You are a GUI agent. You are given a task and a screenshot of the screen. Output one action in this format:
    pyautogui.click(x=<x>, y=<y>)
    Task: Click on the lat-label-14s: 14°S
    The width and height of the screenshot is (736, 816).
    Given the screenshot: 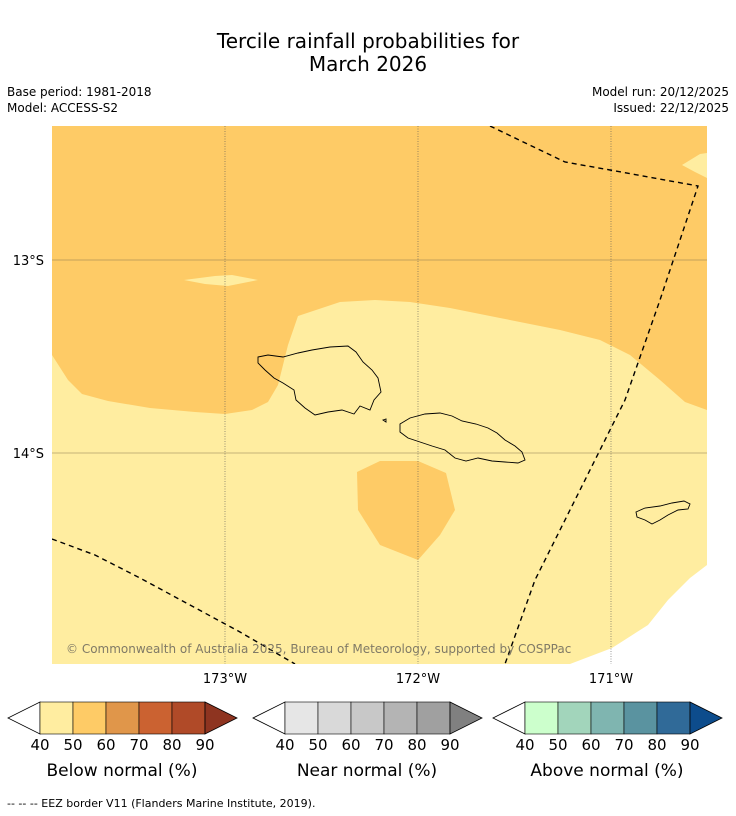 What is the action you would take?
    pyautogui.click(x=28, y=454)
    